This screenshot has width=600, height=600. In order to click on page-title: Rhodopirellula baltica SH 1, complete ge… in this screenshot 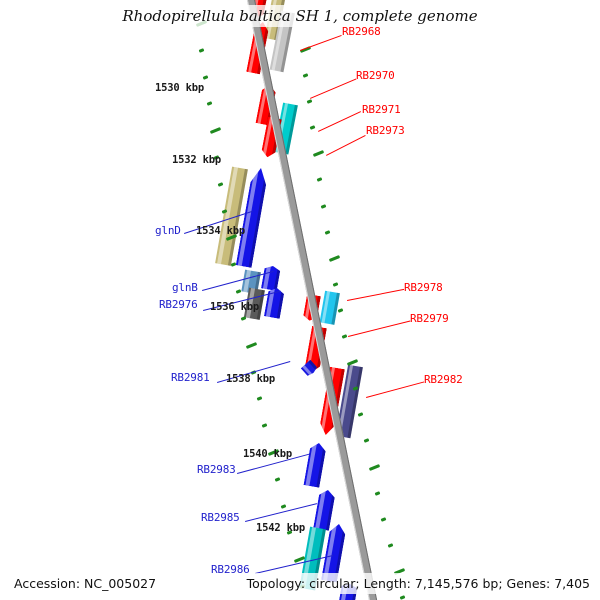, I will do `click(300, 16)`.